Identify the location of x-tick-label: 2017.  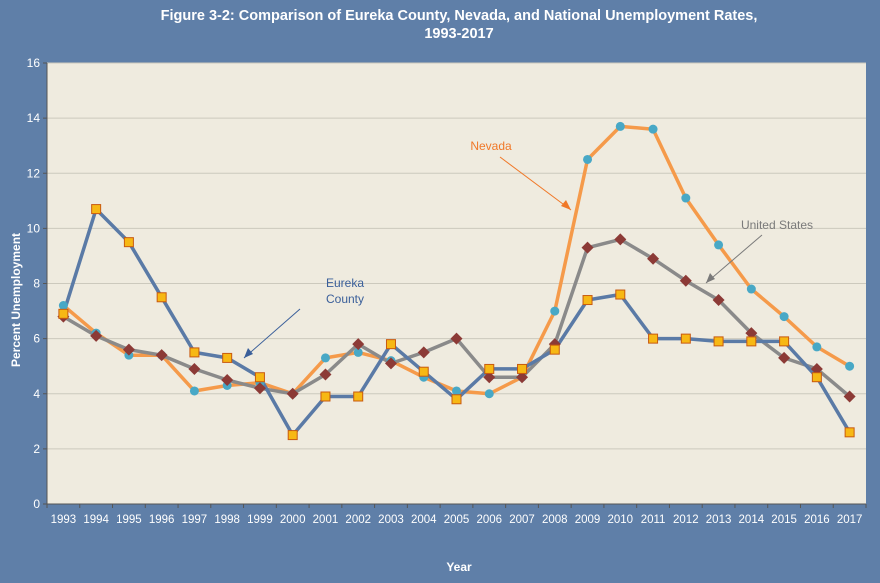
(850, 520).